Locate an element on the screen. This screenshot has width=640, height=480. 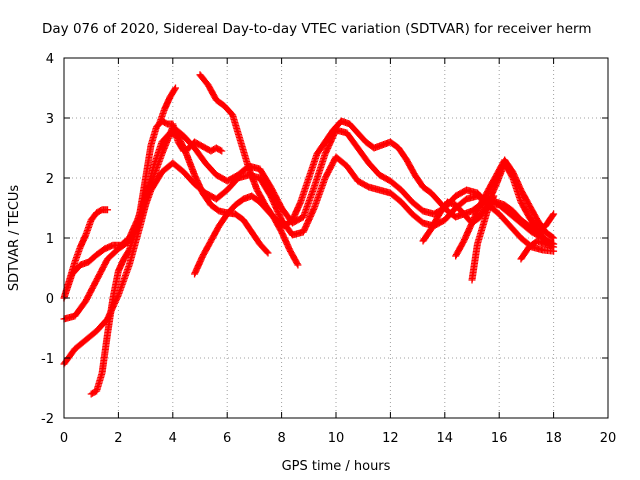
x-tick-label: 10 is located at coordinates (336, 438).